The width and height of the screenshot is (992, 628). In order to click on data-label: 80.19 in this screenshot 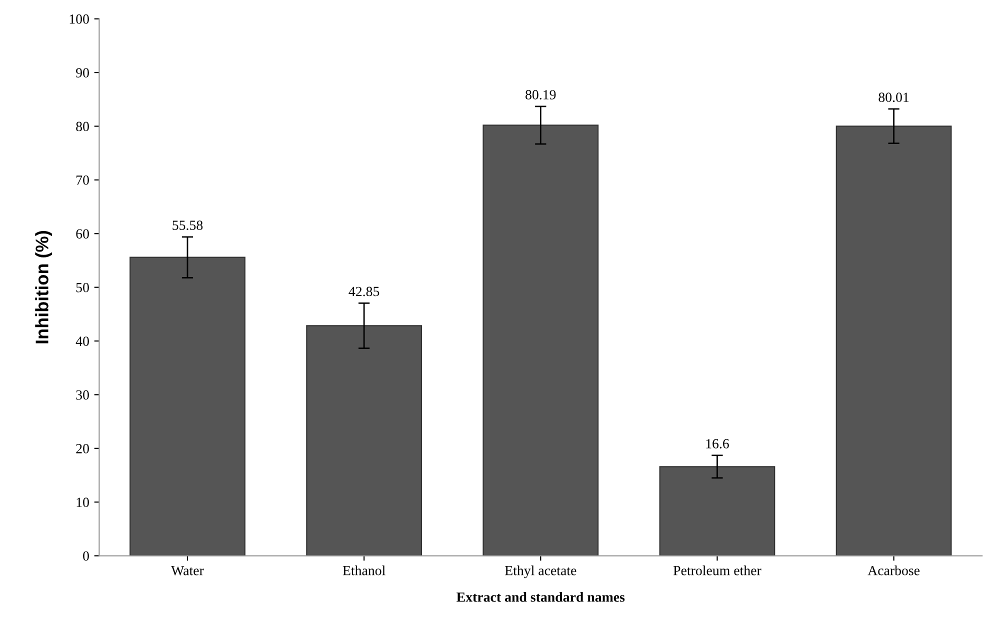, I will do `click(541, 95)`.